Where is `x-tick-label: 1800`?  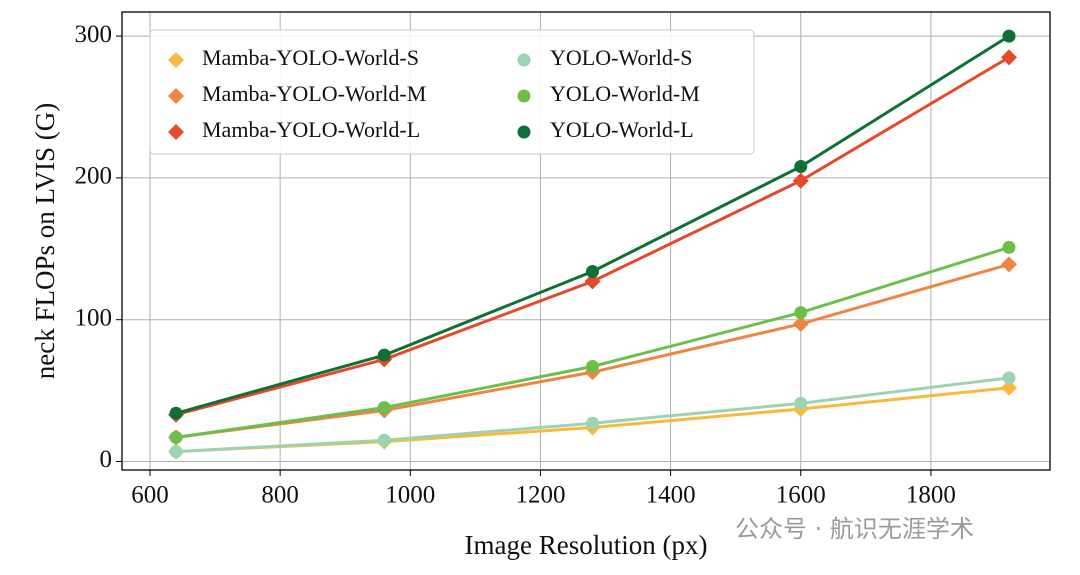 x-tick-label: 1800 is located at coordinates (931, 495).